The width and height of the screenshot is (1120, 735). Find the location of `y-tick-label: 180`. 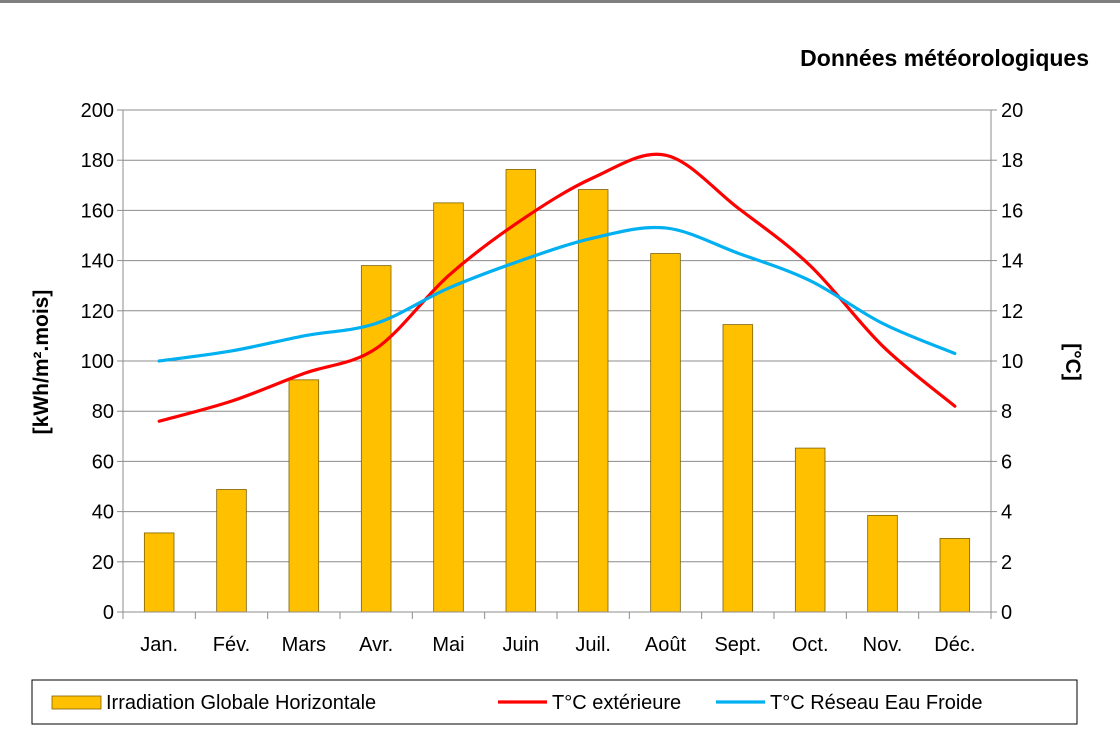

y-tick-label: 180 is located at coordinates (97, 161).